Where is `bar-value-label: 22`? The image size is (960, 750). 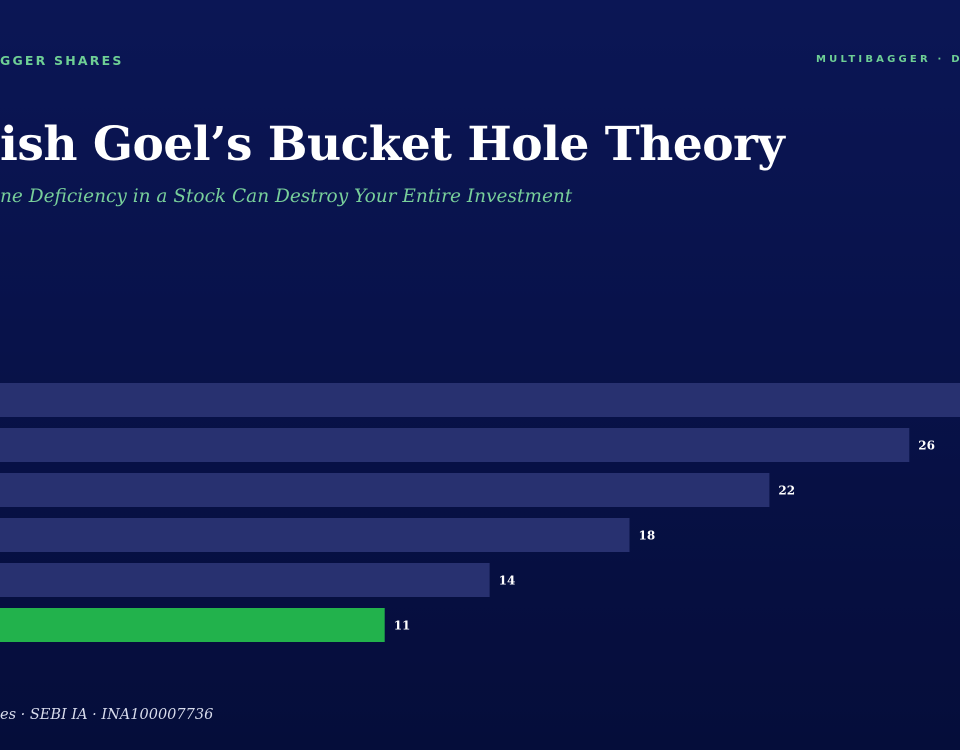 bar-value-label: 22 is located at coordinates (786, 491).